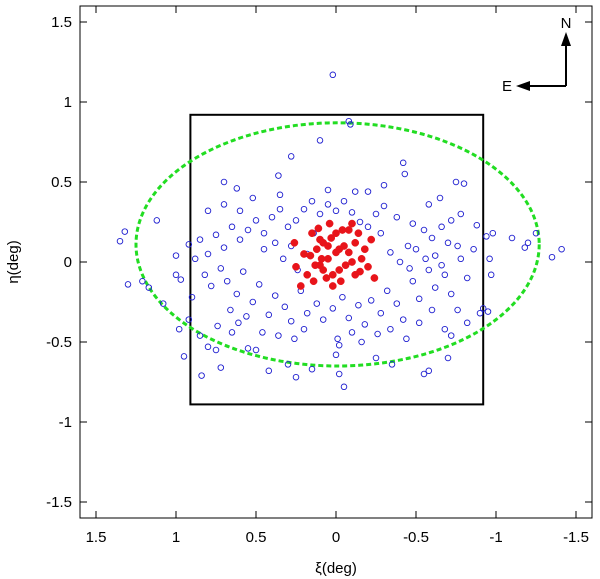  What do you see at coordinates (59, 502) in the screenshot?
I see `y-tick-label: -1.5` at bounding box center [59, 502].